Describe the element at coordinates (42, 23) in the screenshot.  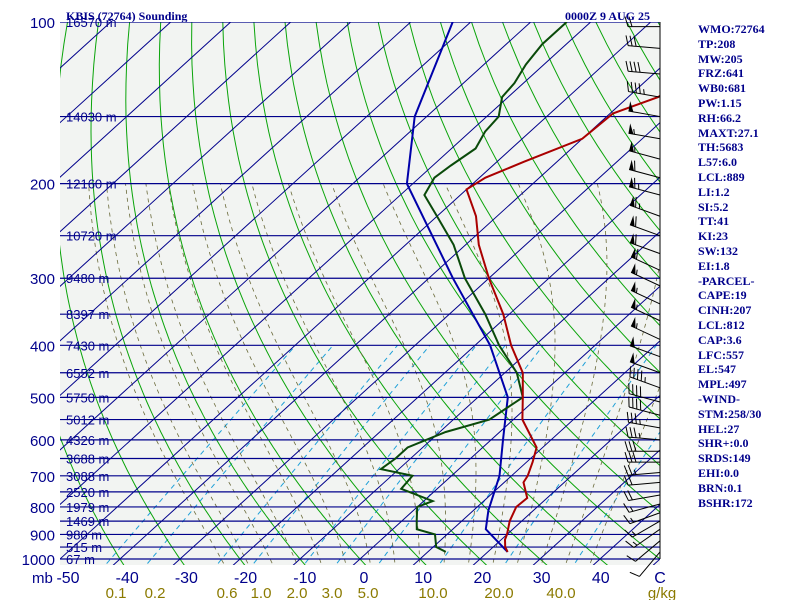
I see `pressure-tick-label: 100` at that location.